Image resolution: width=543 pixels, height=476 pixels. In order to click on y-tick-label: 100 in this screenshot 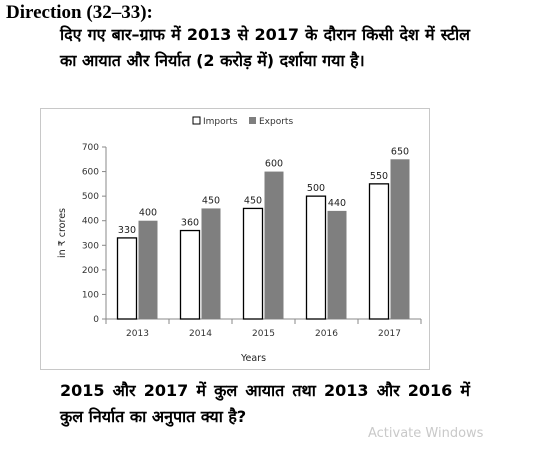, I will do `click(90, 295)`.